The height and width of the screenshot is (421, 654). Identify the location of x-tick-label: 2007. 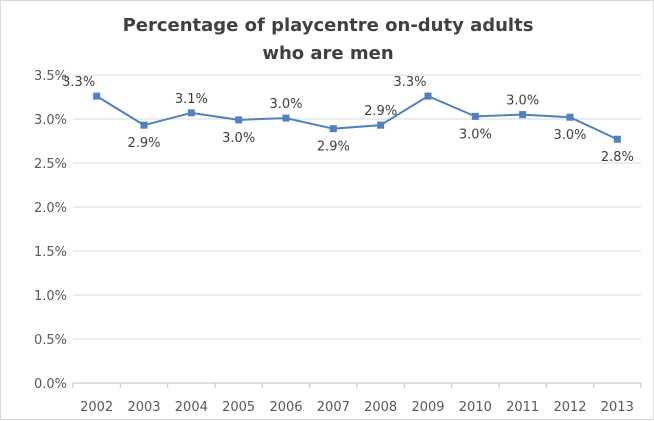
(333, 407).